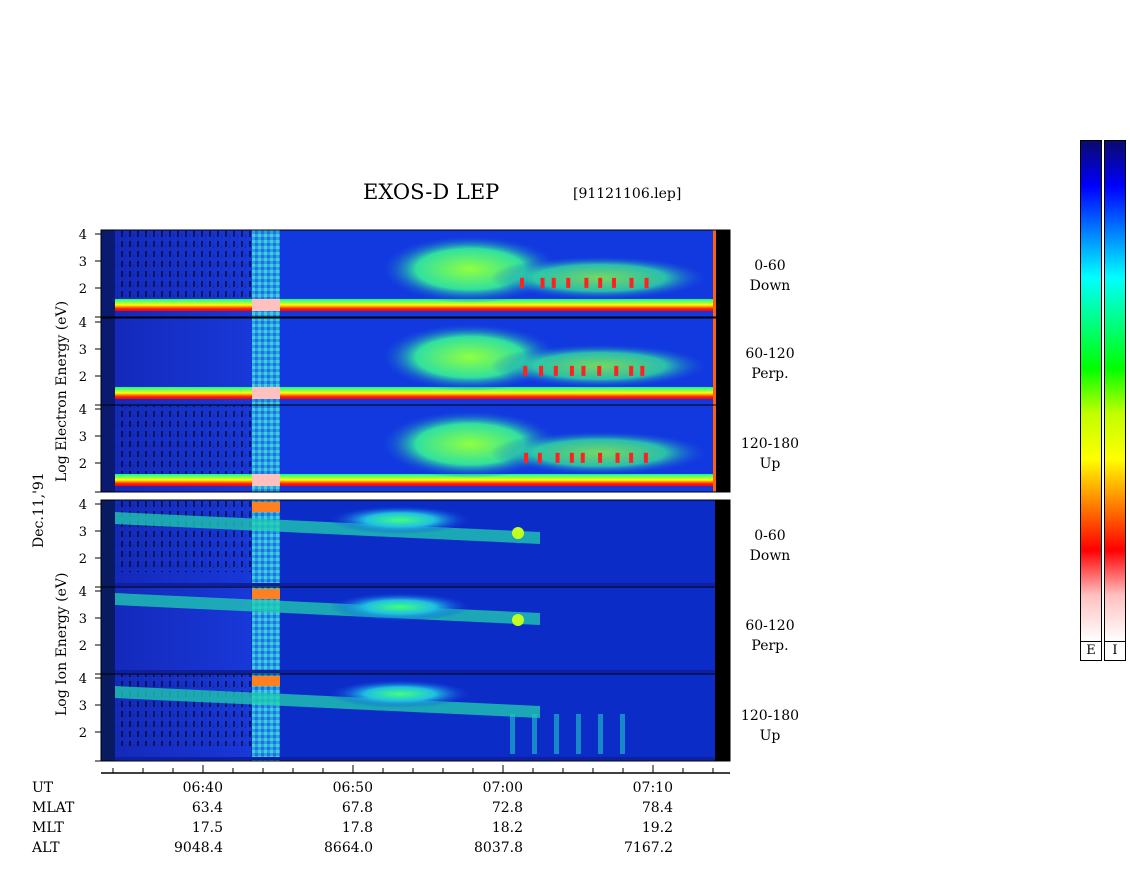 The width and height of the screenshot is (1130, 875). What do you see at coordinates (502, 788) in the screenshot?
I see `ut-tick-label: 07:00` at bounding box center [502, 788].